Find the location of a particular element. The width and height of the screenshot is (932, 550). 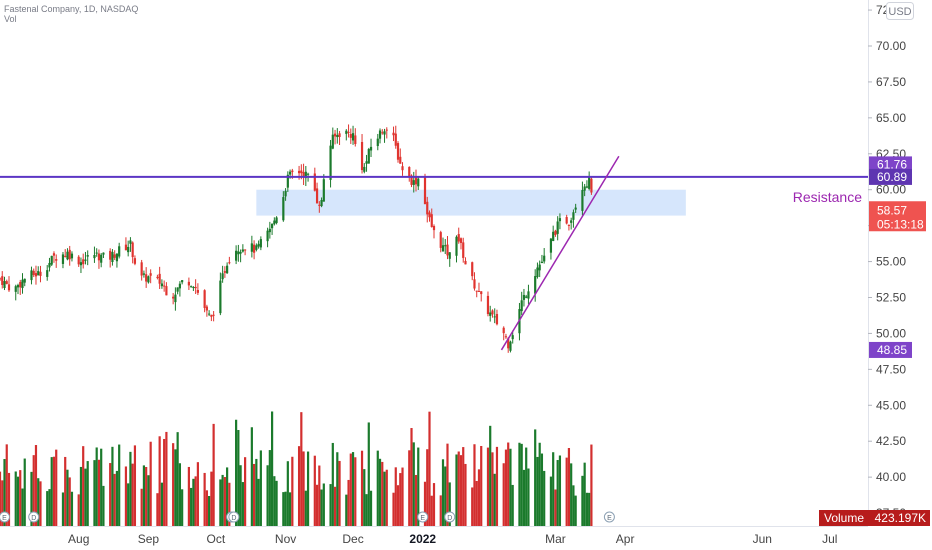

currency-label: USD is located at coordinates (899, 12).